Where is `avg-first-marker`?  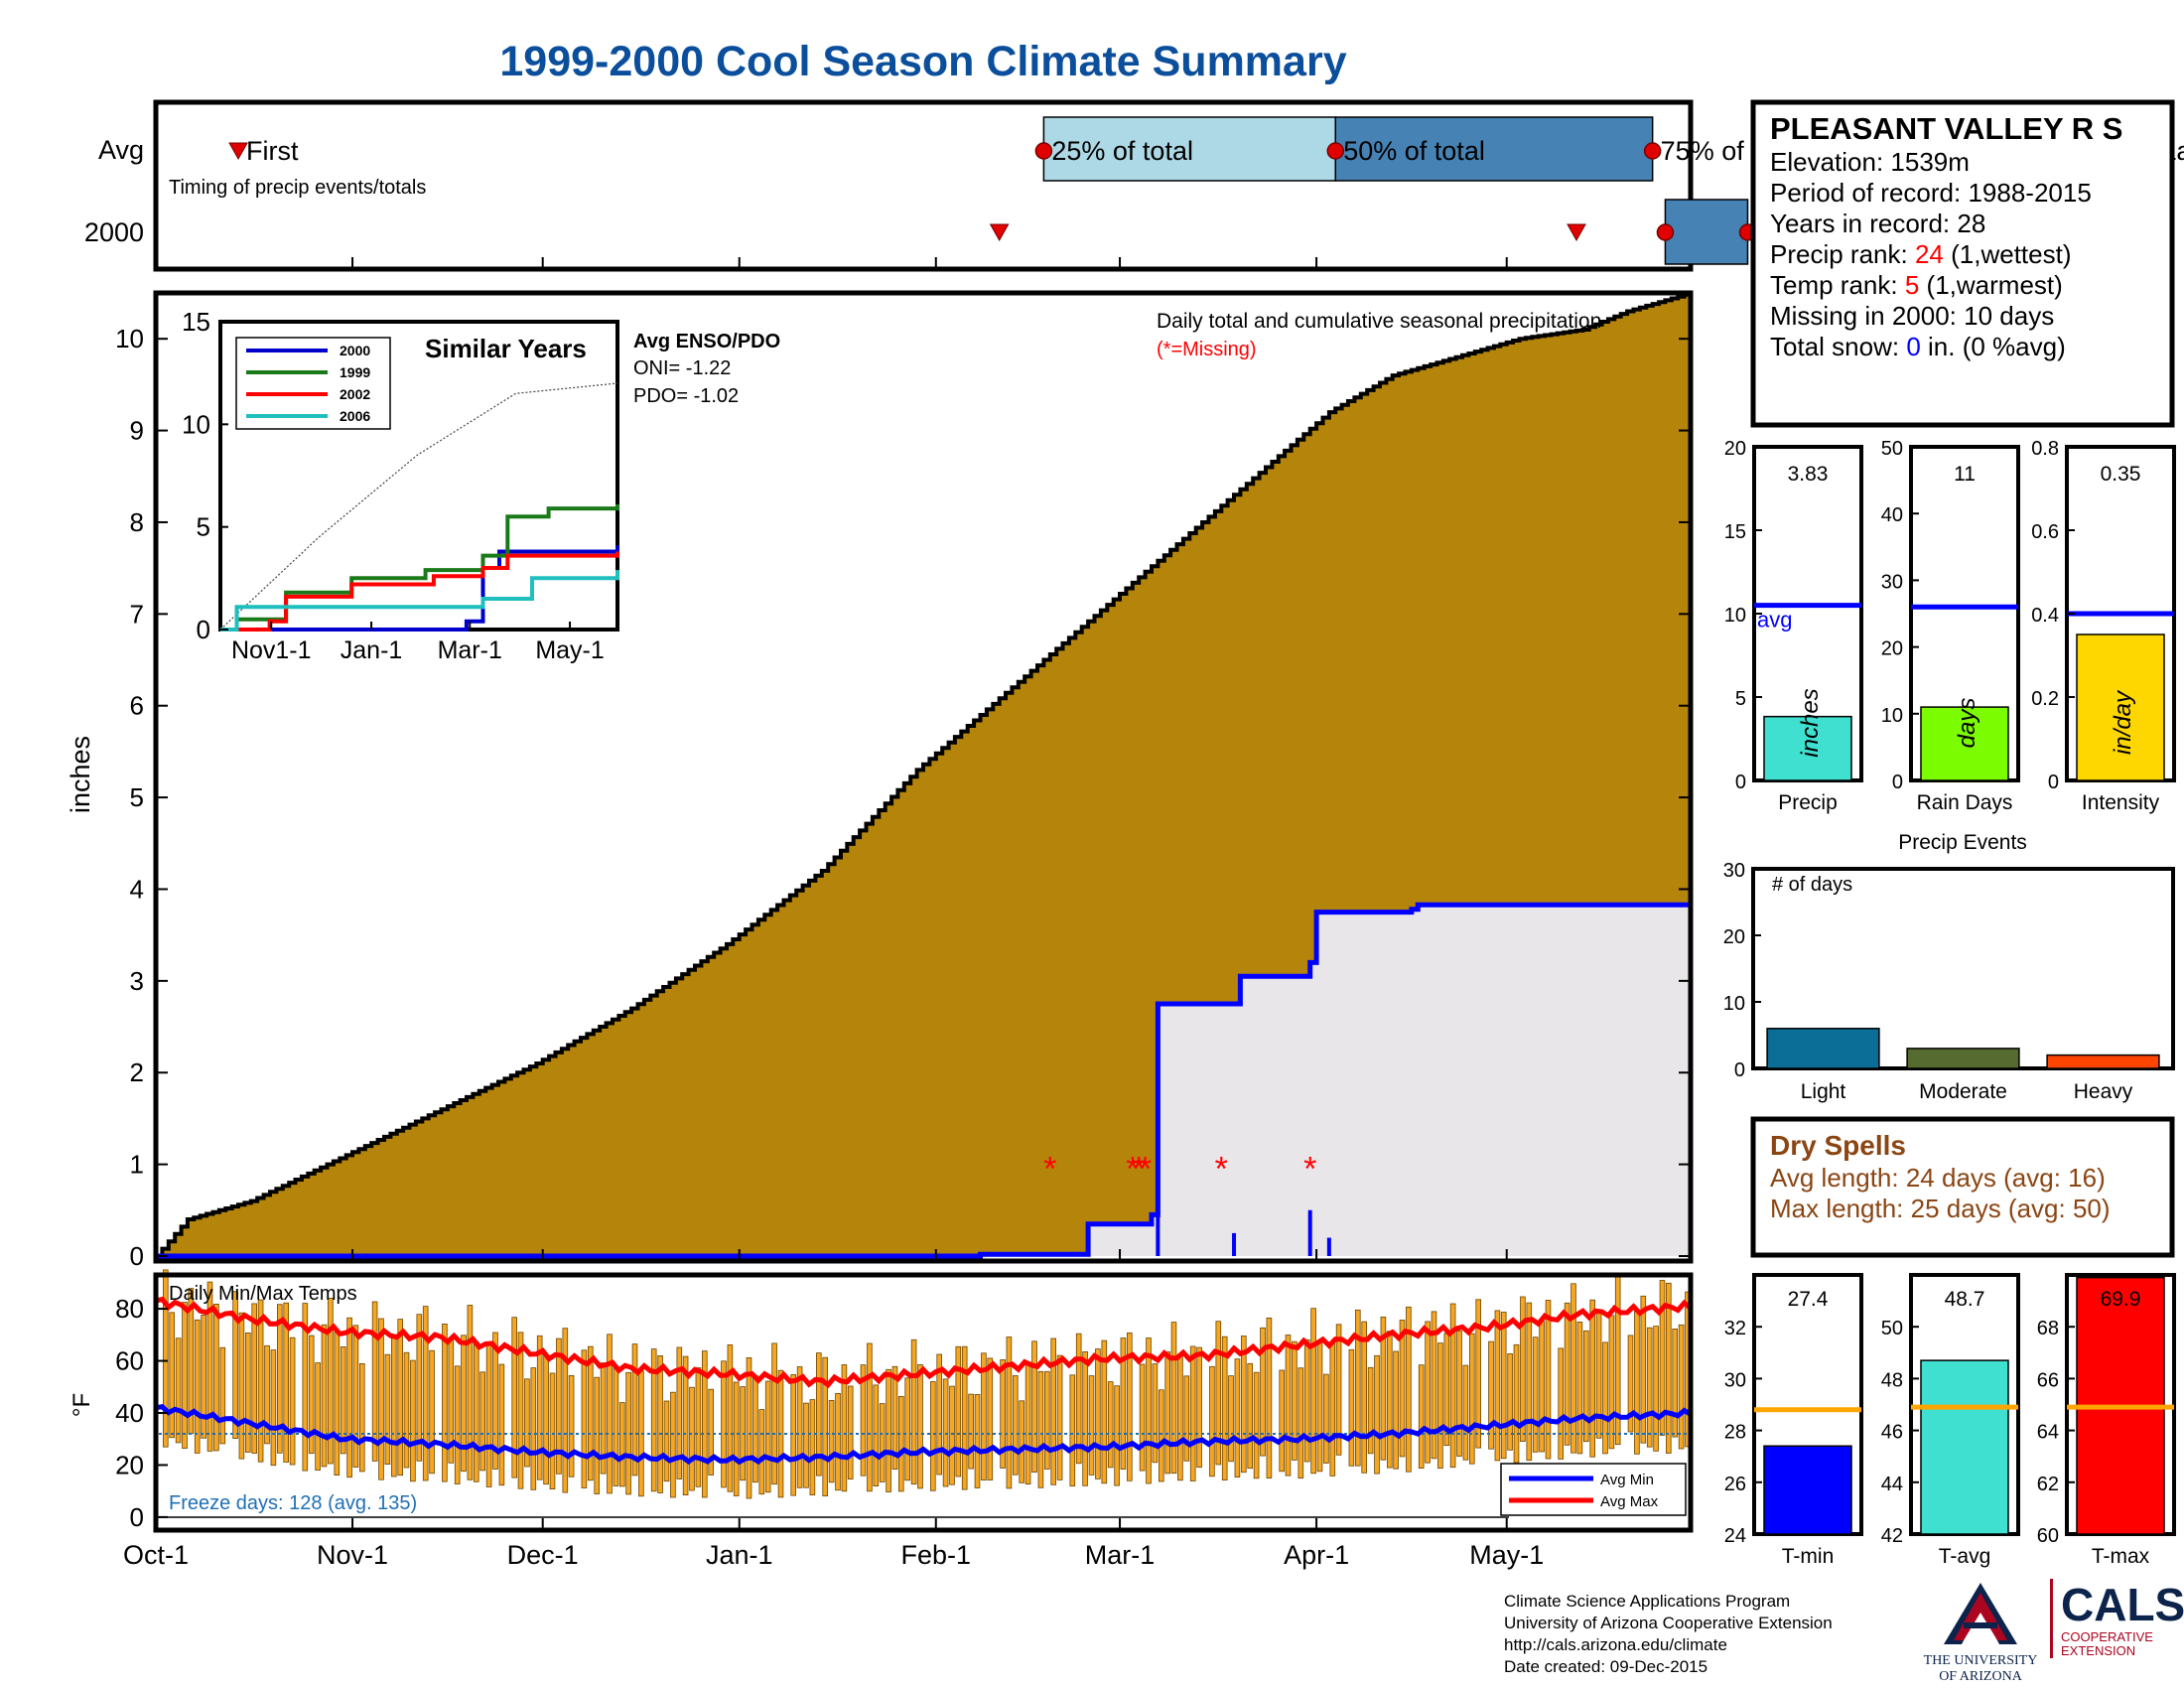
avg-first-marker is located at coordinates (238, 151).